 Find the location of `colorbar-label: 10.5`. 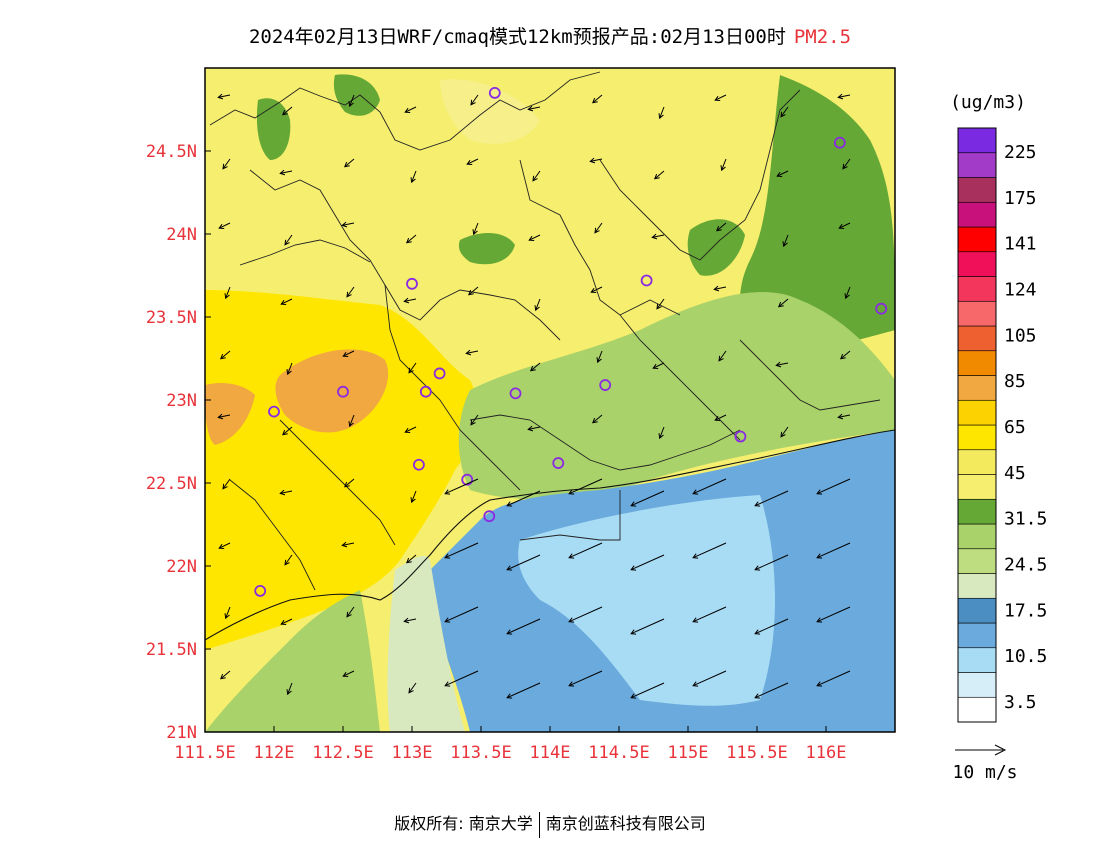

colorbar-label: 10.5 is located at coordinates (1025, 656).